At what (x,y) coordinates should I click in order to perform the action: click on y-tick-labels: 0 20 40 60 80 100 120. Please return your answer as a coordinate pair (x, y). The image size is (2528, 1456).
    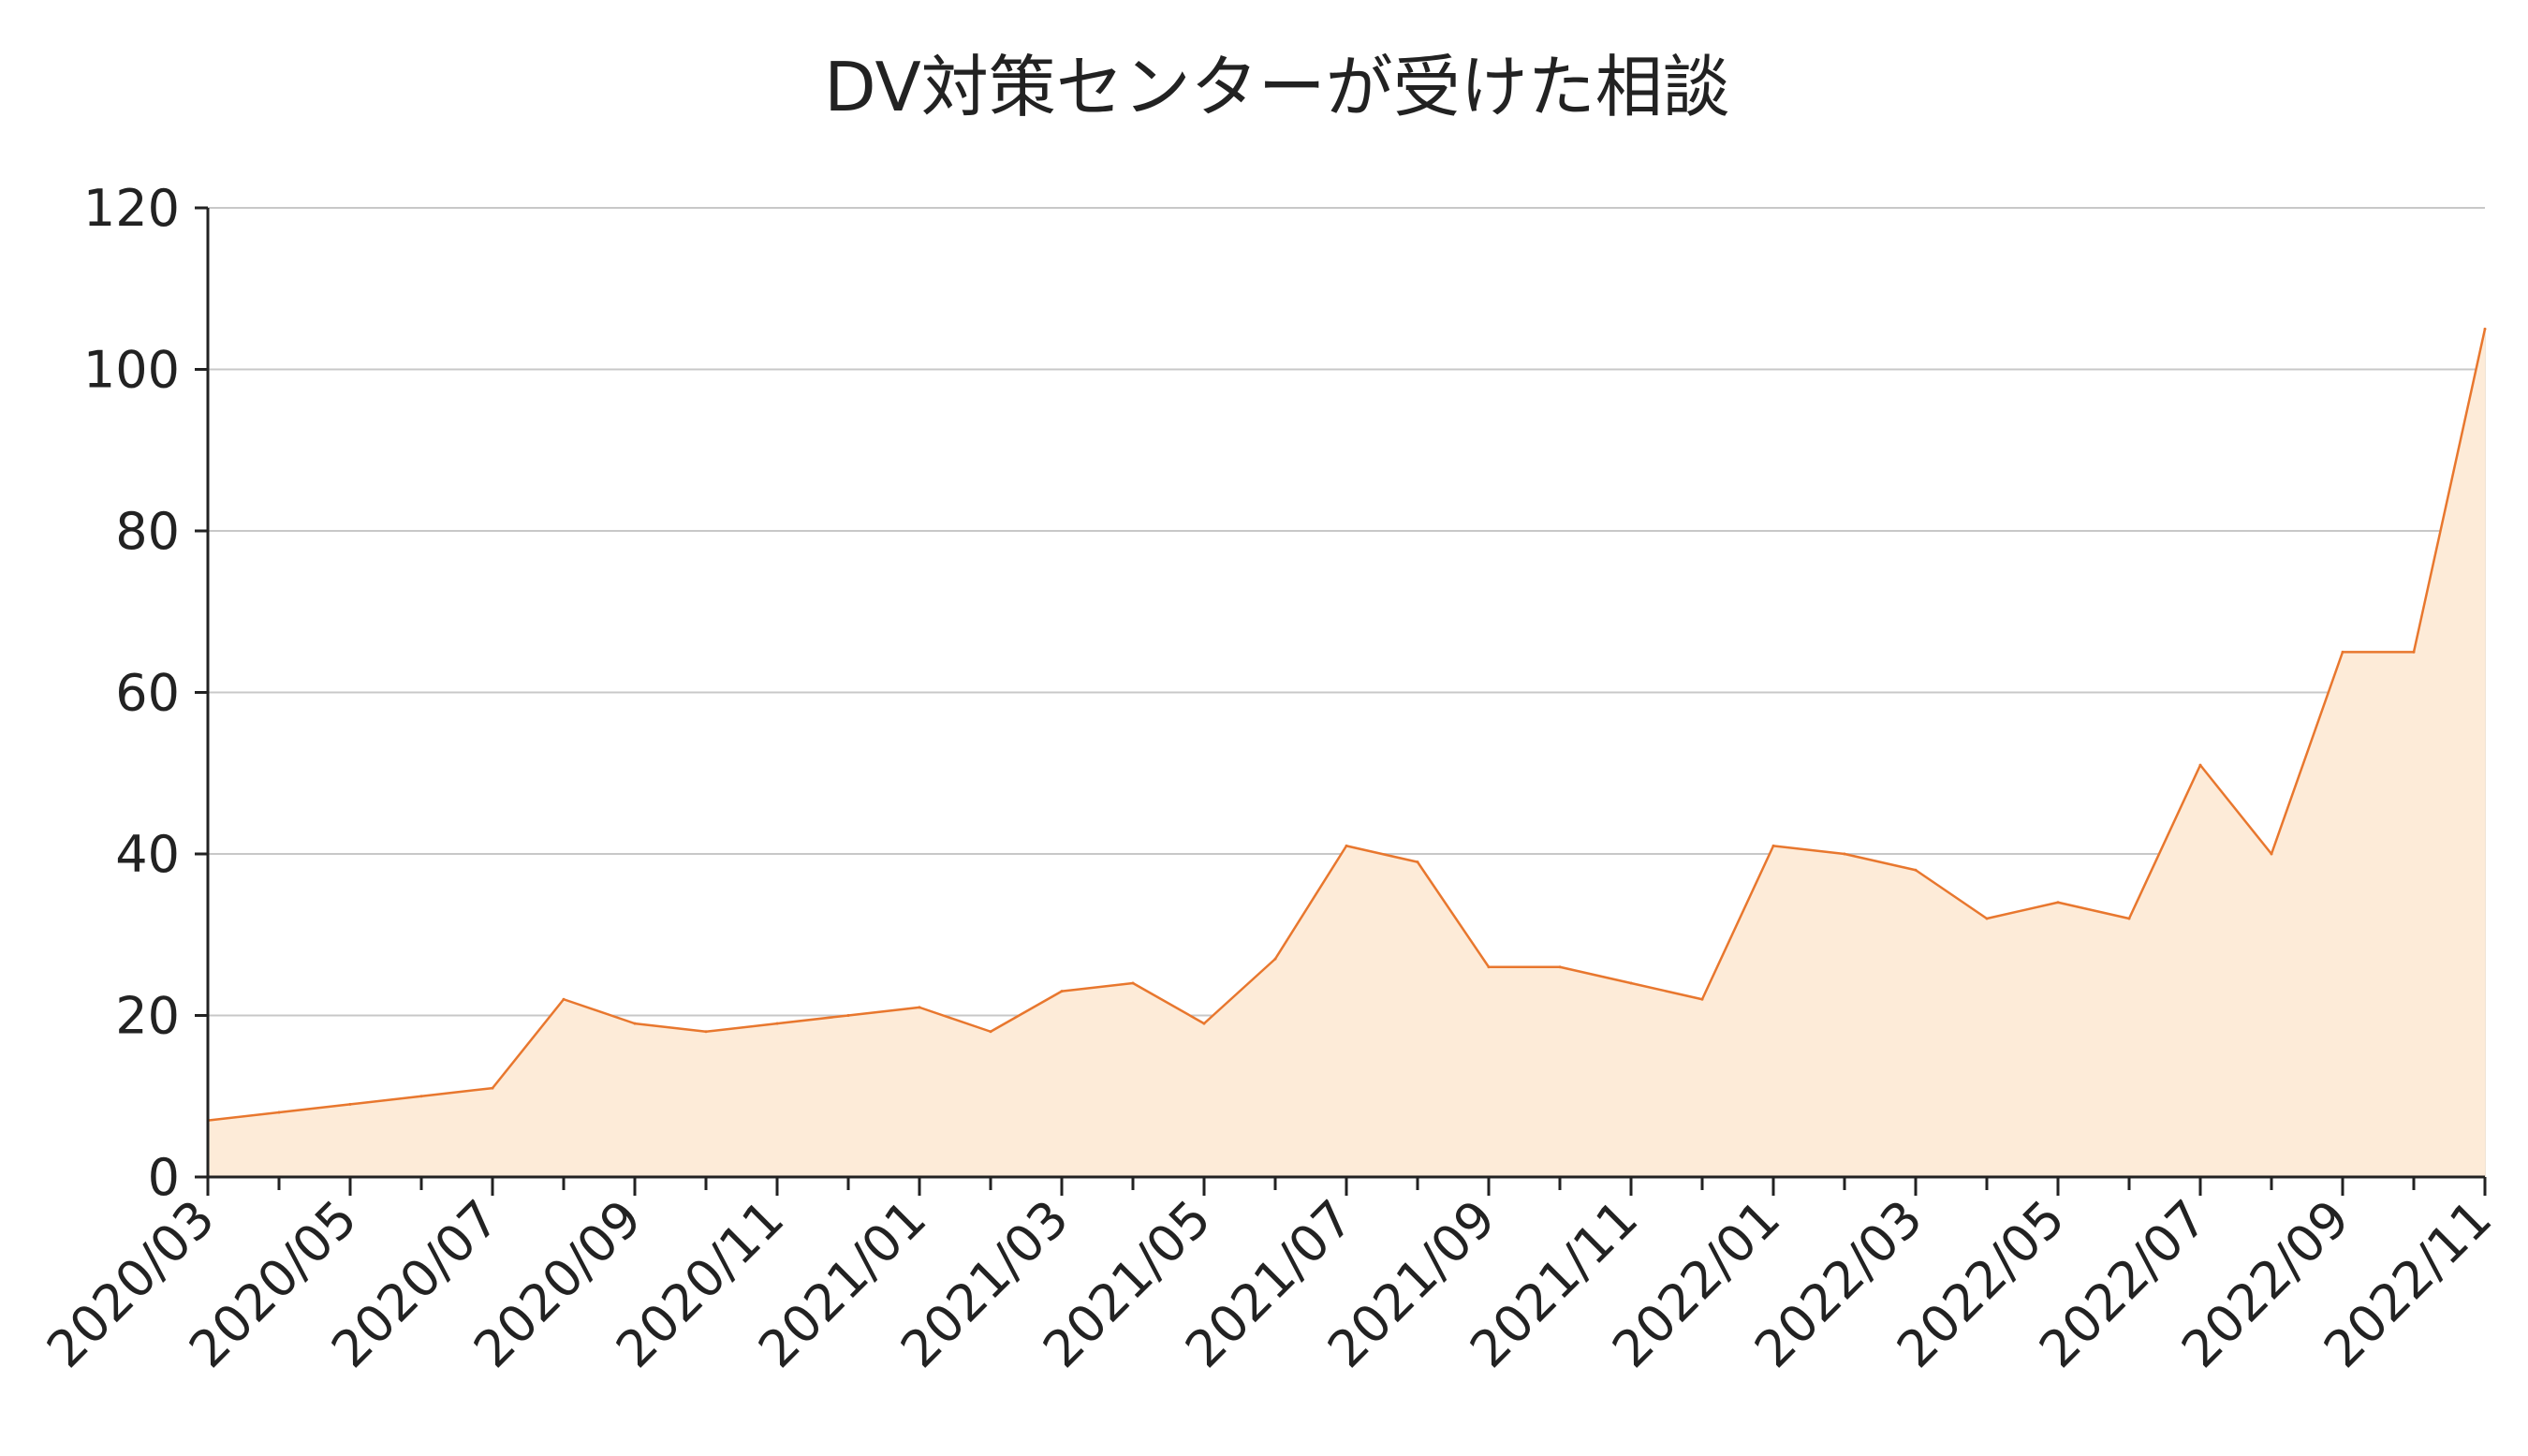
    Looking at the image, I should click on (131, 693).